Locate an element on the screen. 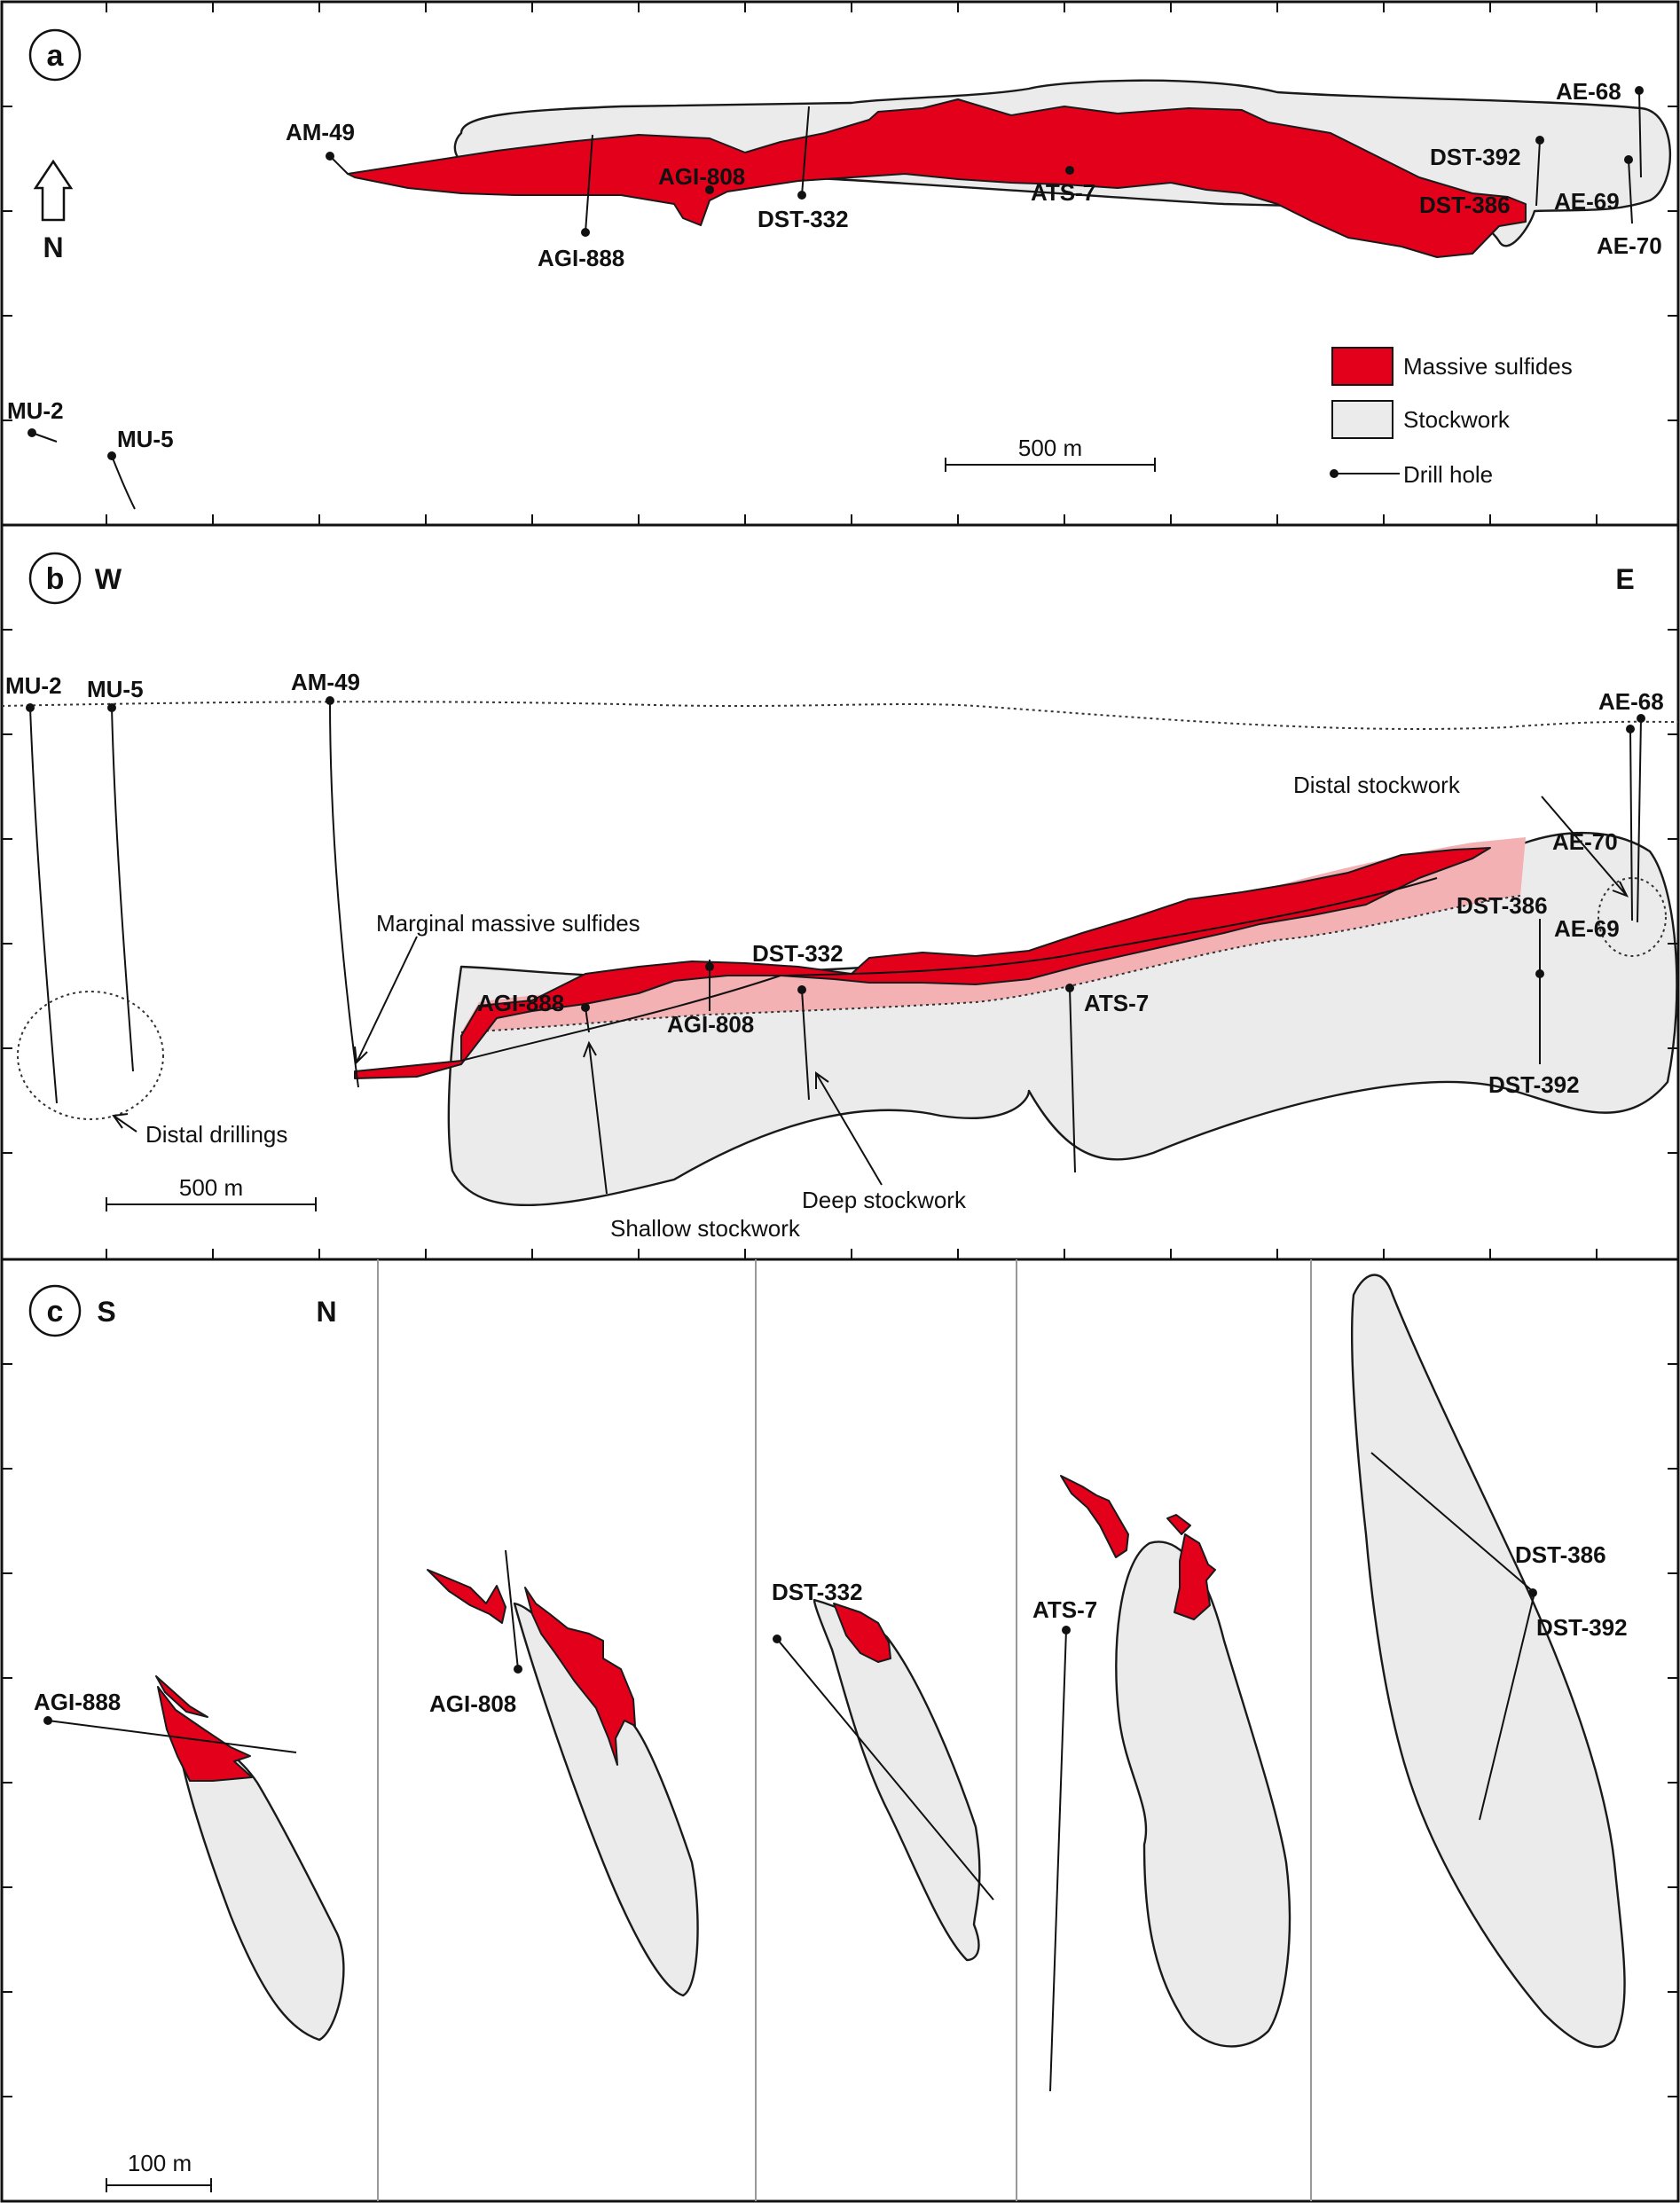  section-label-dst392: DST-392 is located at coordinates (1534, 1085).